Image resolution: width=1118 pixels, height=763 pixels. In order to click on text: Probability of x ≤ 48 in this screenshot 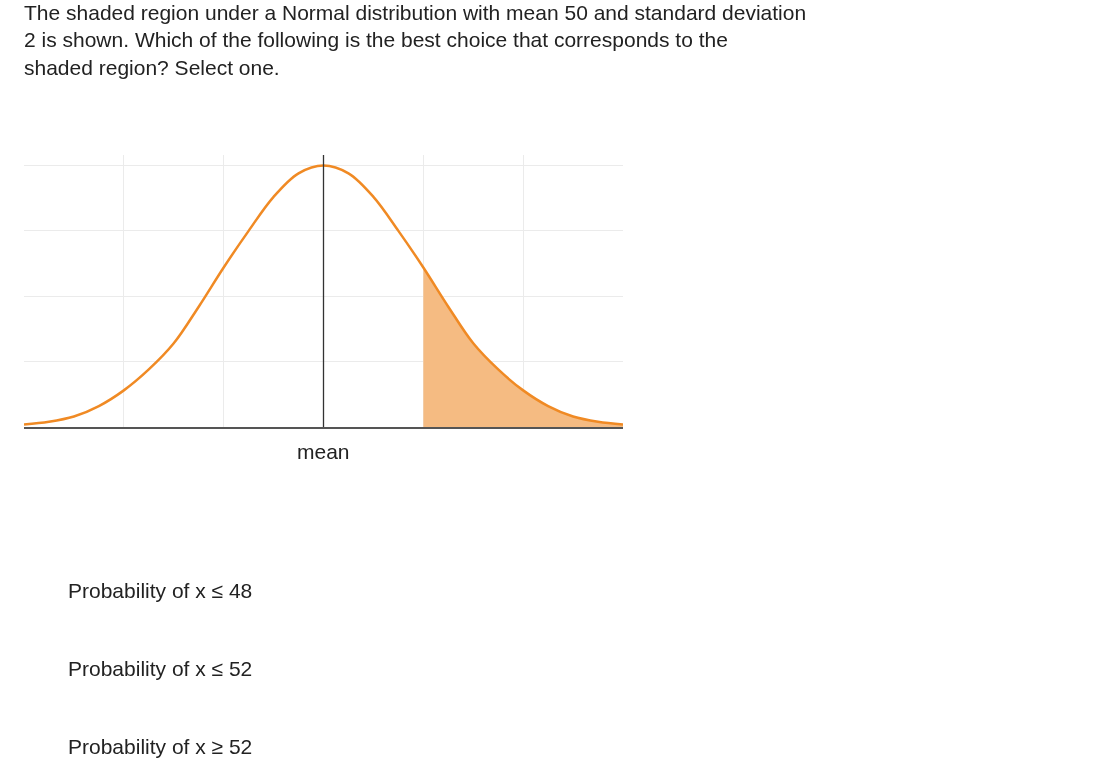, I will do `click(160, 590)`.